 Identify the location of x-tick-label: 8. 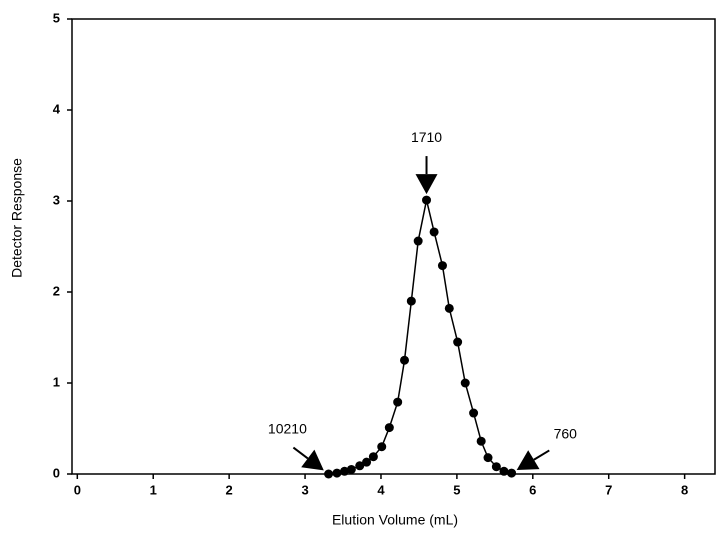
(684, 489).